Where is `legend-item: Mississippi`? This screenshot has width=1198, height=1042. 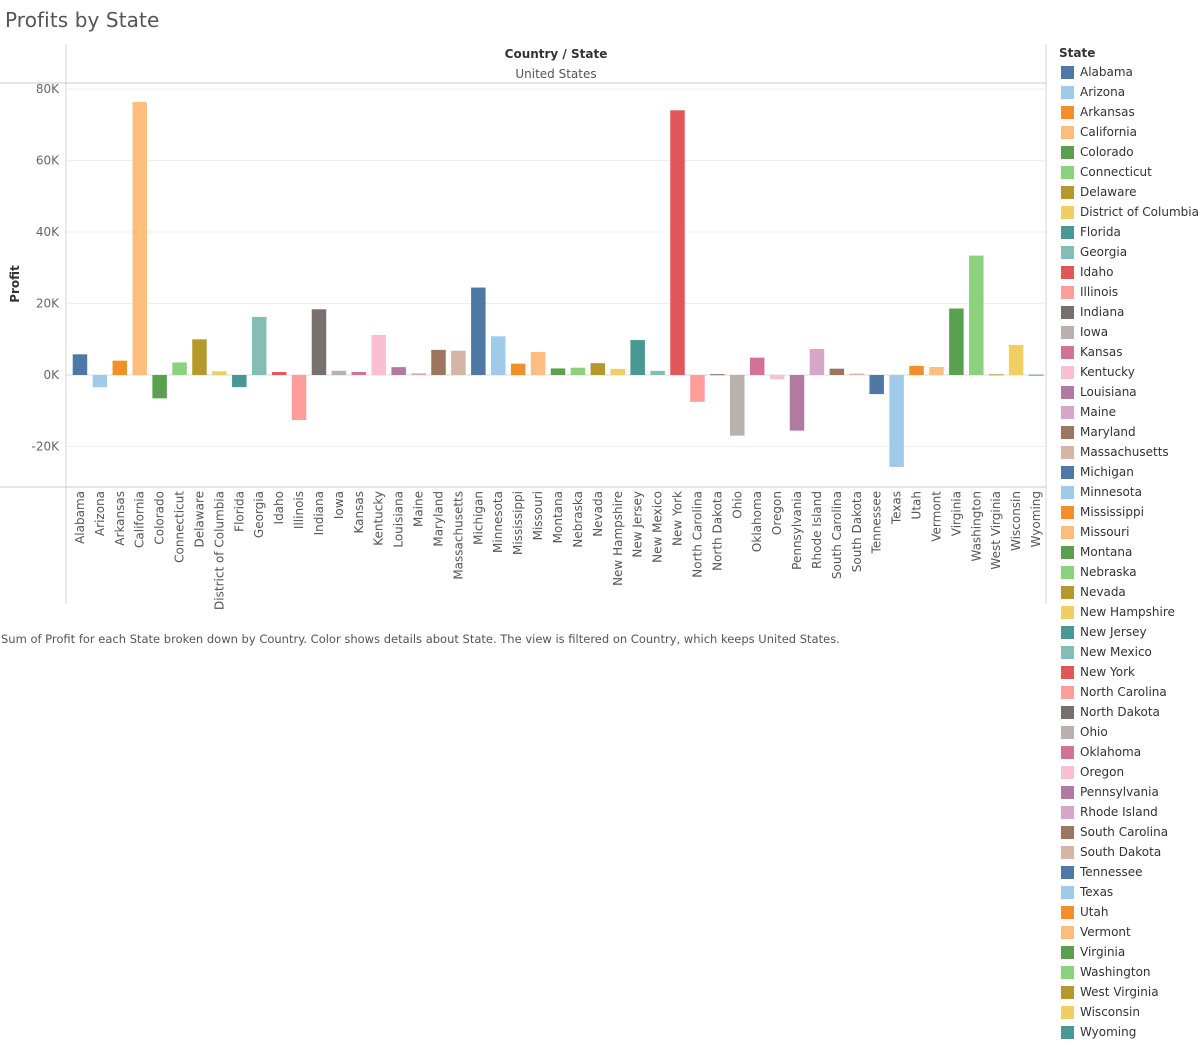 legend-item: Mississippi is located at coordinates (1128, 512).